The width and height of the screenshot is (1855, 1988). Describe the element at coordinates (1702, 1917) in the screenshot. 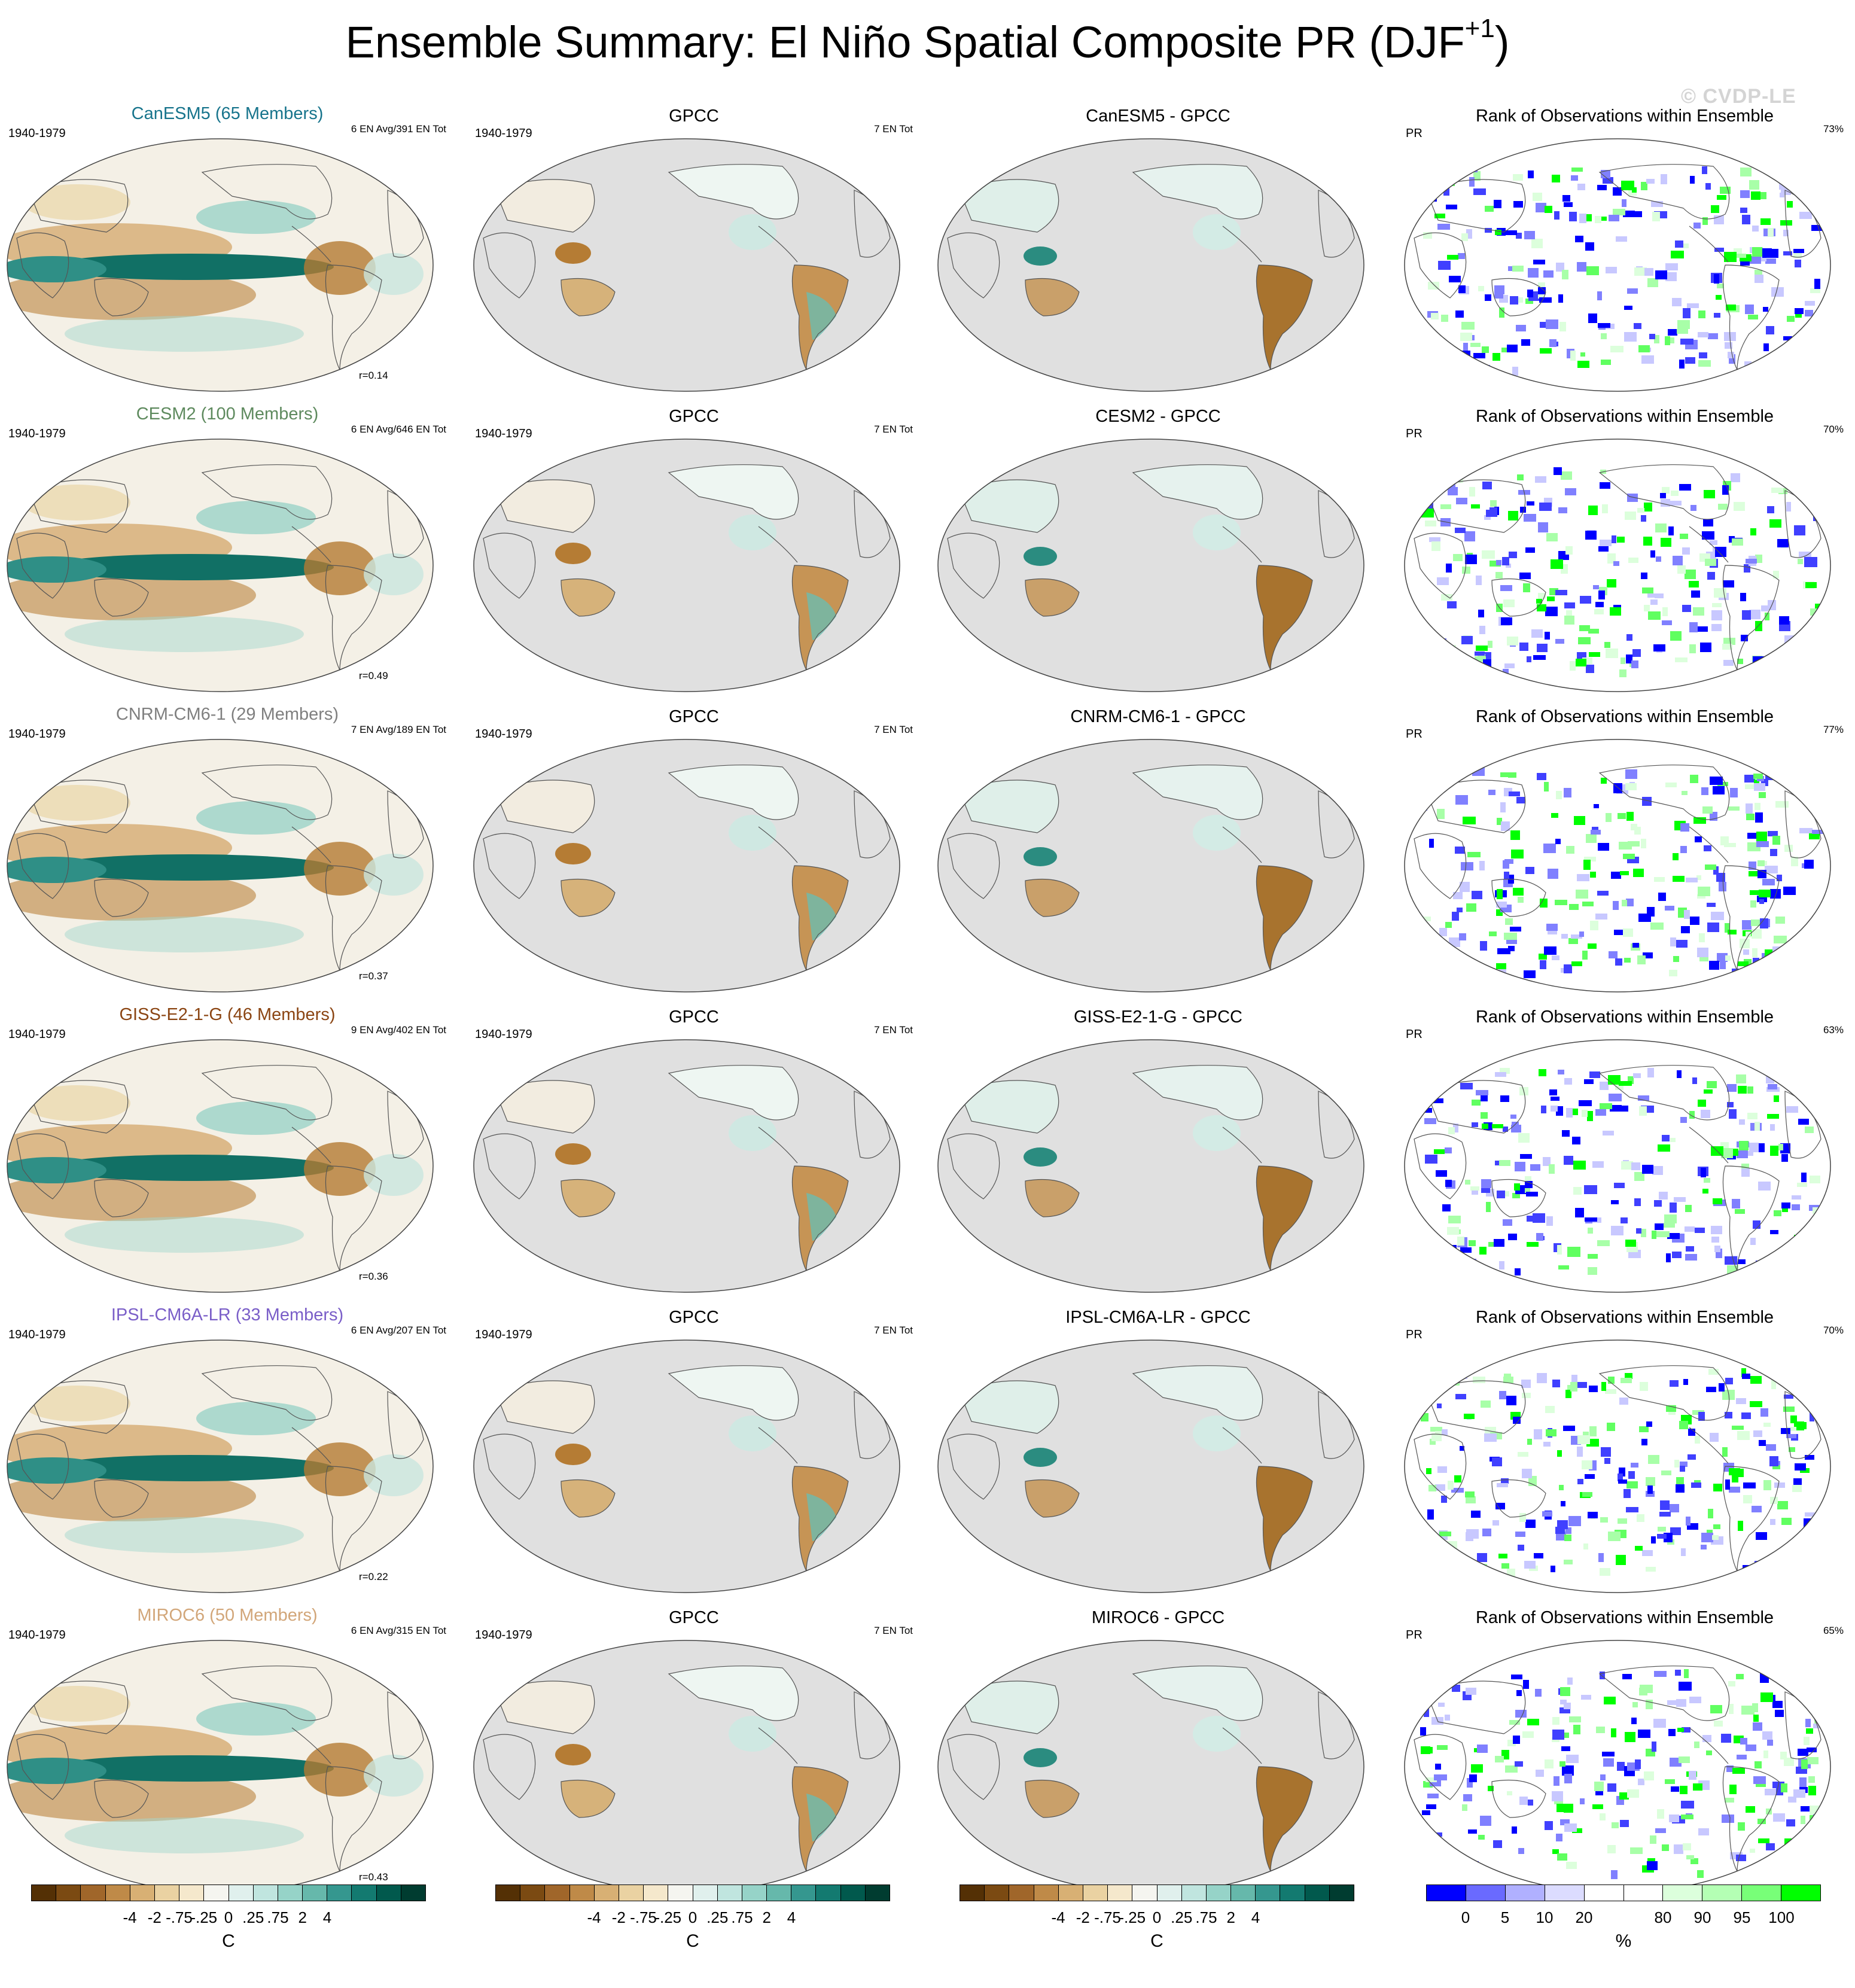

I see `colorbar-tick-label: 90` at that location.